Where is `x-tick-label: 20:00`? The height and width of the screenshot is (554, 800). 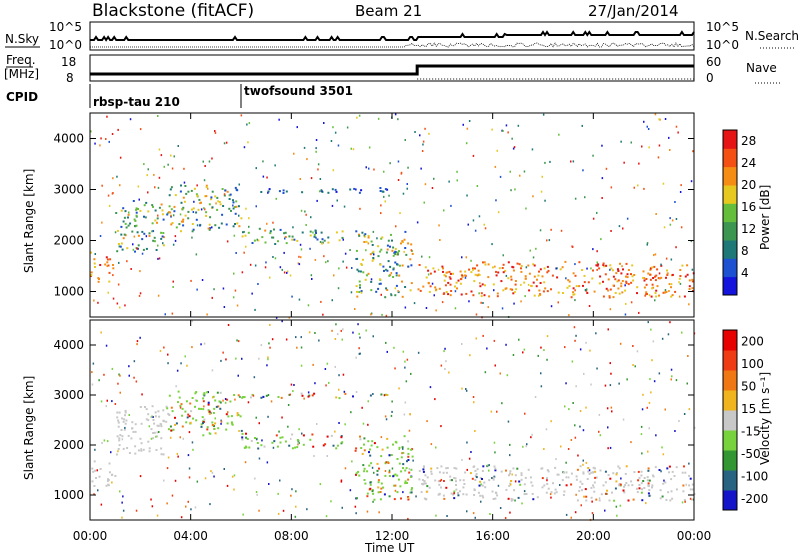
x-tick-label: 20:00 is located at coordinates (593, 536).